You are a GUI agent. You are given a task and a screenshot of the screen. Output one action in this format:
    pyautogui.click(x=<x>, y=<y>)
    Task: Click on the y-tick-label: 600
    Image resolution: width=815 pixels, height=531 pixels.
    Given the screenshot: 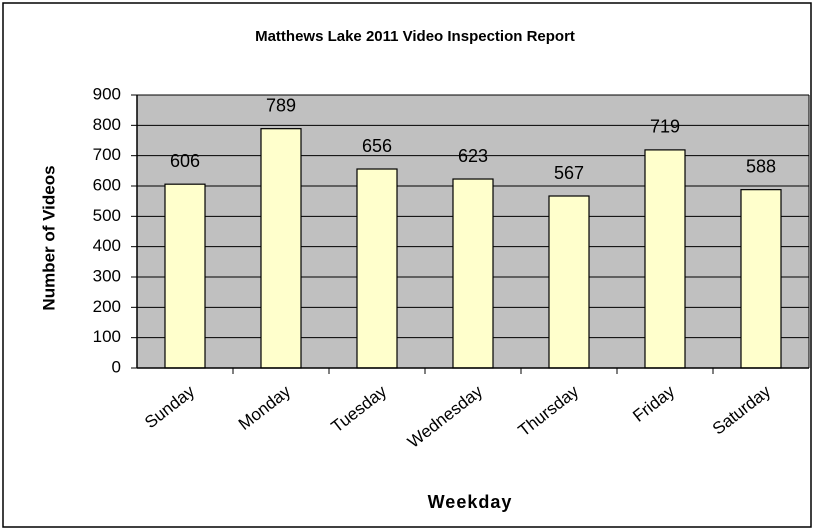 What is the action you would take?
    pyautogui.click(x=107, y=184)
    